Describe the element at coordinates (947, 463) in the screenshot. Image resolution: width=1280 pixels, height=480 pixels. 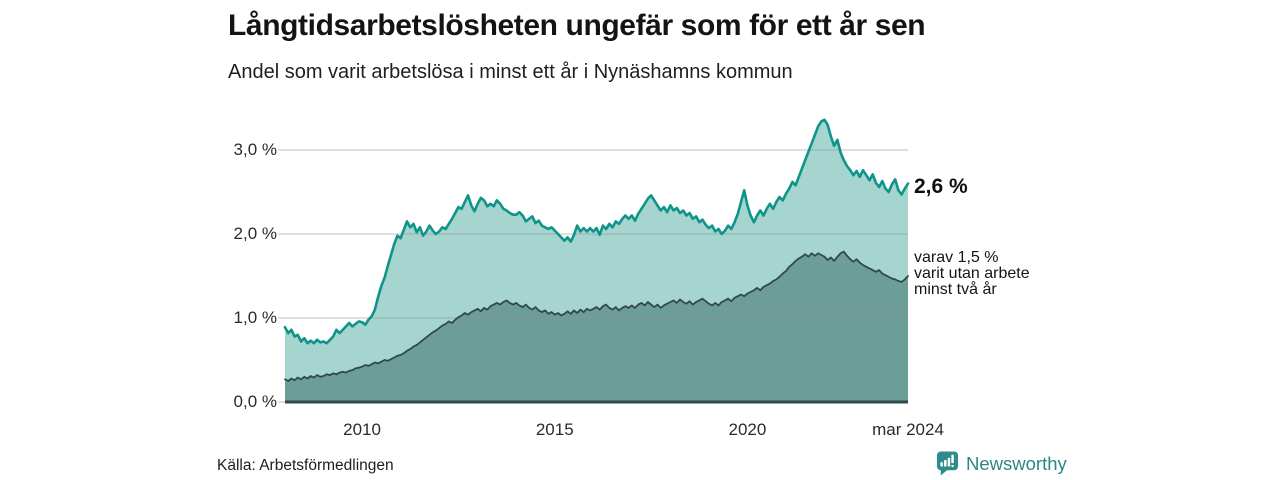
I see `newsworthy-logo-icon` at that location.